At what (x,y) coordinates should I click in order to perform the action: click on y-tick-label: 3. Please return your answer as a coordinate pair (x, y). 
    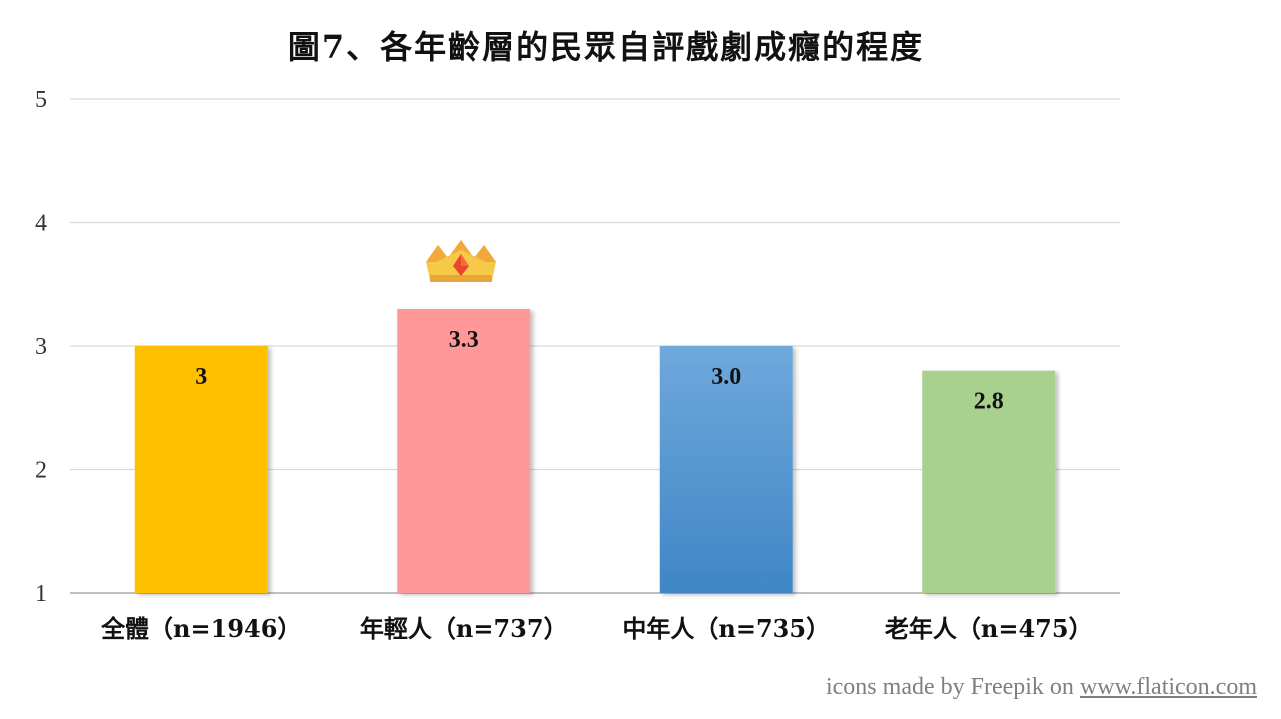
    Looking at the image, I should click on (41, 347).